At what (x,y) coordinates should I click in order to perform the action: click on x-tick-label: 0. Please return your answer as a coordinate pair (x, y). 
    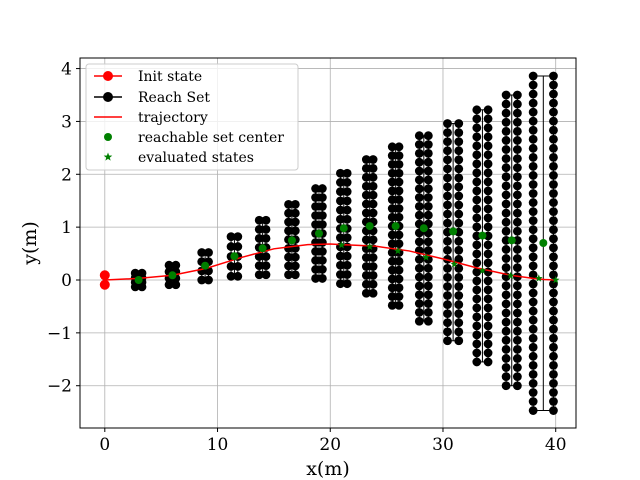
    Looking at the image, I should click on (104, 445).